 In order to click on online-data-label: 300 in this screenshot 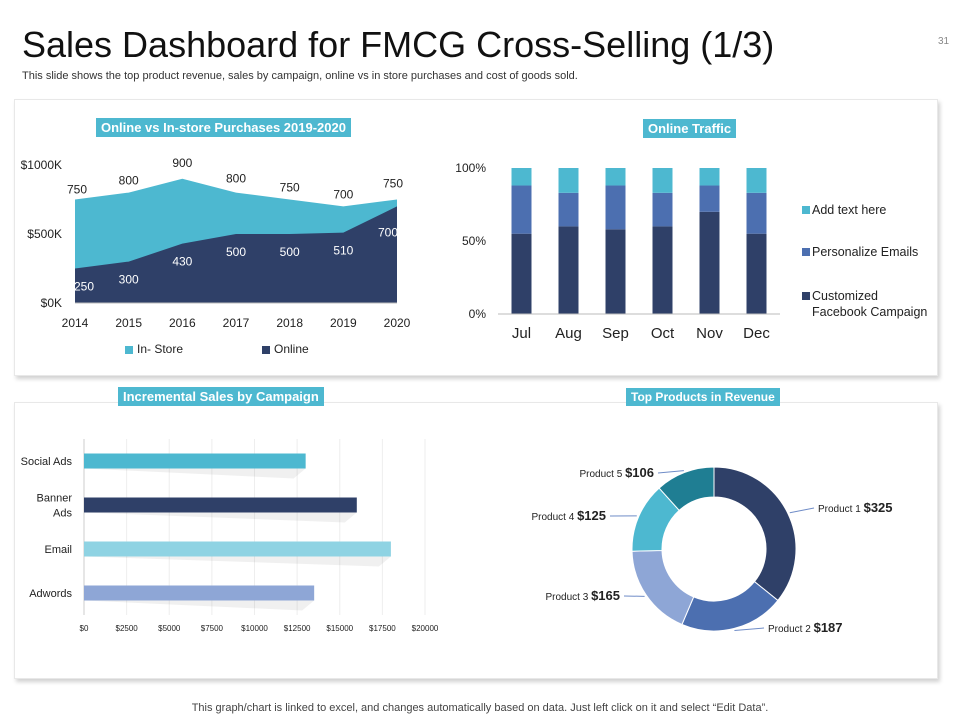, I will do `click(129, 280)`.